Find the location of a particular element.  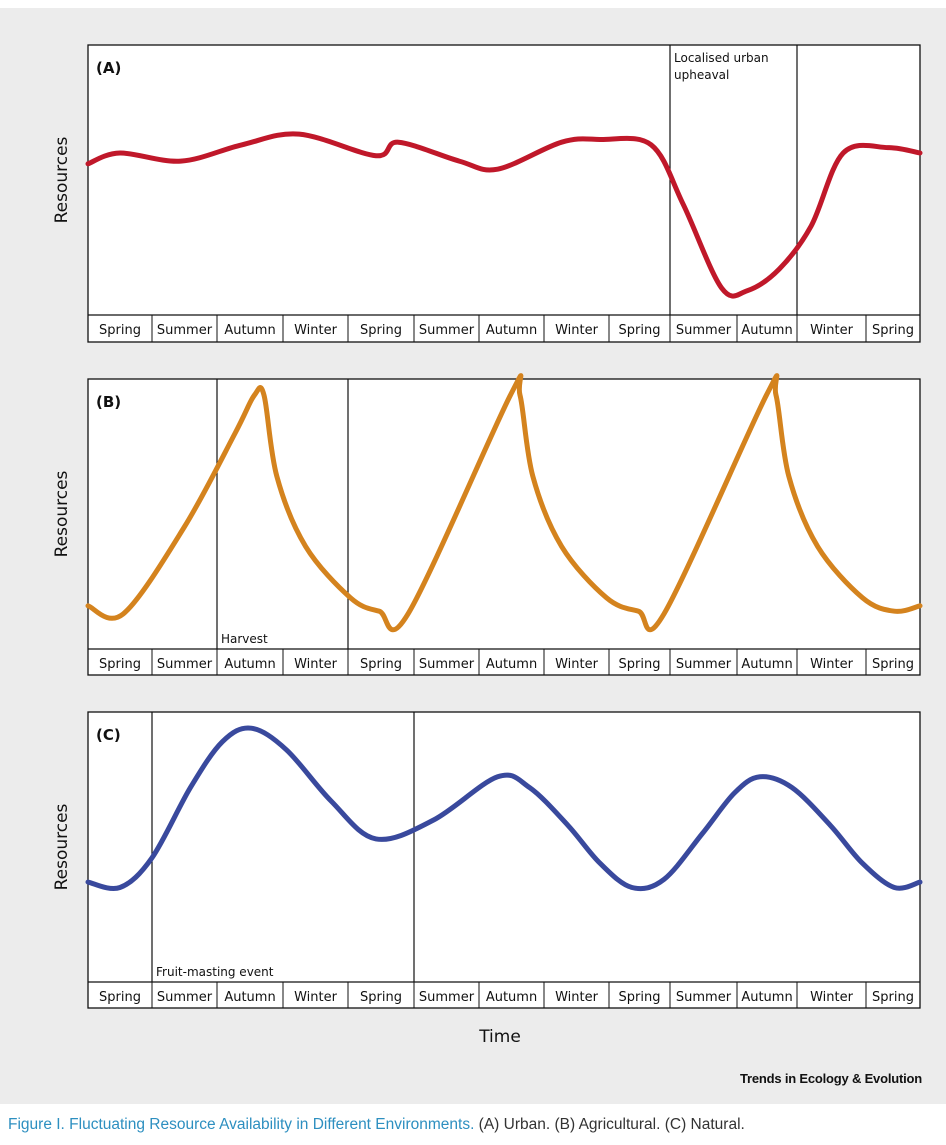

panel-1-series-line is located at coordinates (504, 215).